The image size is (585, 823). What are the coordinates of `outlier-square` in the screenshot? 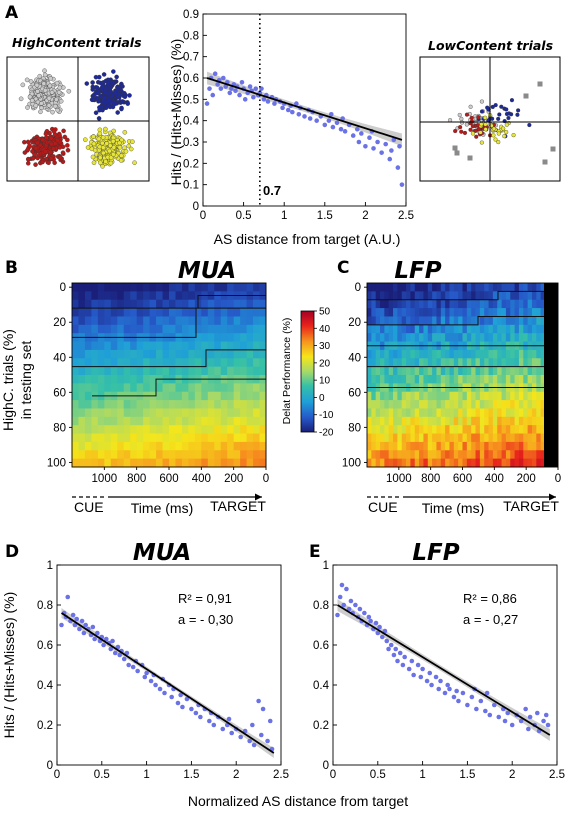 It's located at (457, 153).